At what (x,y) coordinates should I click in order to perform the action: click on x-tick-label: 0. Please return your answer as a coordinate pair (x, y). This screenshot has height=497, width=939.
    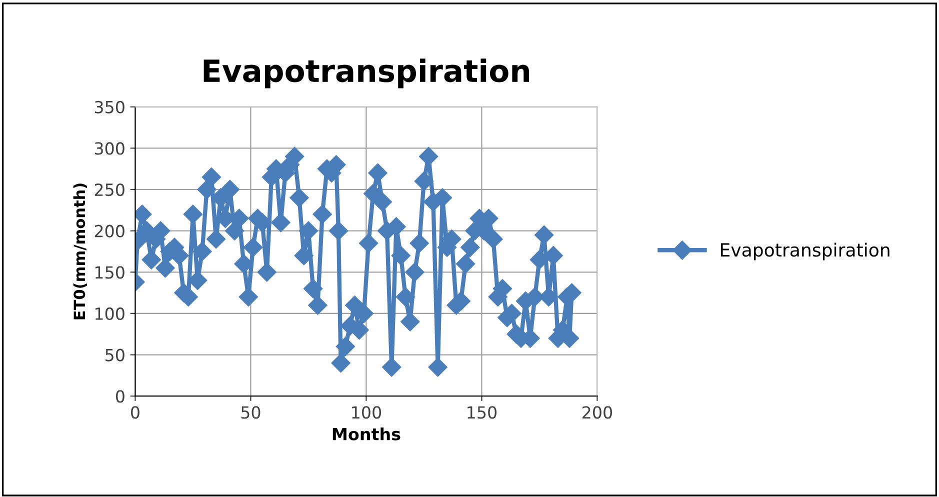
    Looking at the image, I should click on (135, 412).